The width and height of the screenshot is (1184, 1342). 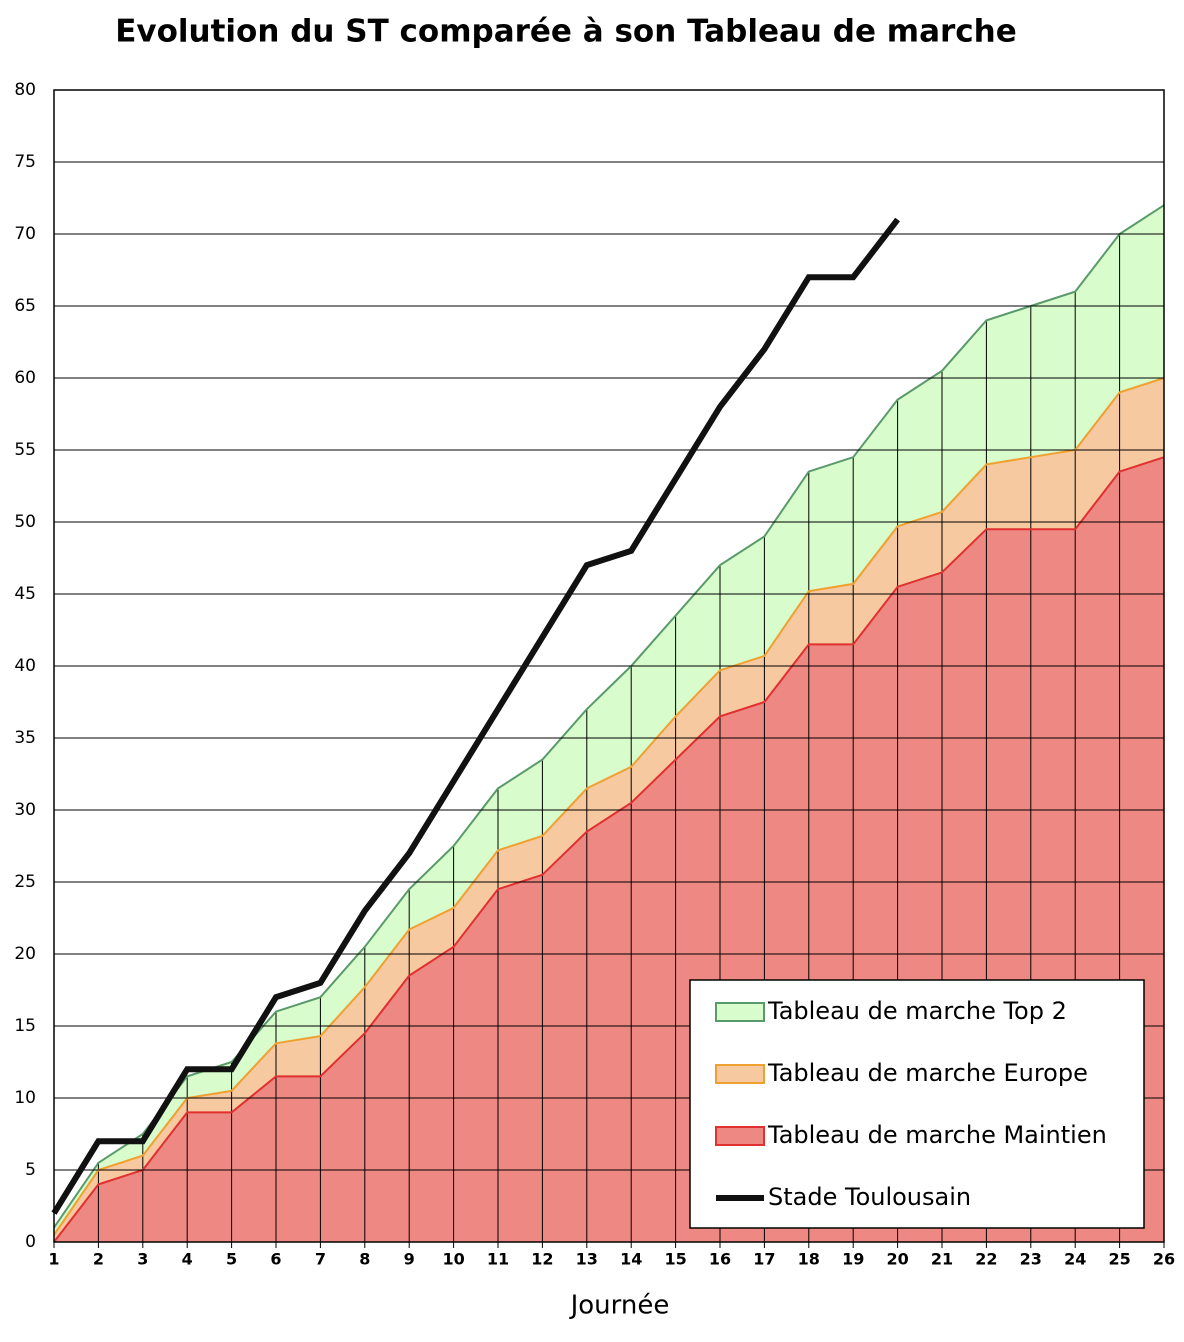 What do you see at coordinates (631, 1259) in the screenshot?
I see `x-tick-label: 14` at bounding box center [631, 1259].